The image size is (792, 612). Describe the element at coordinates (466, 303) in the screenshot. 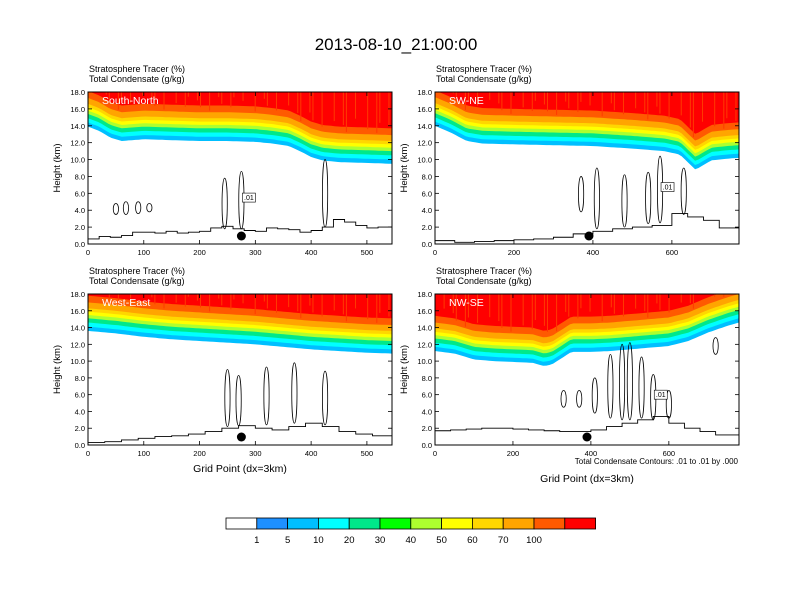

I see `panel-label: NW-SE` at that location.